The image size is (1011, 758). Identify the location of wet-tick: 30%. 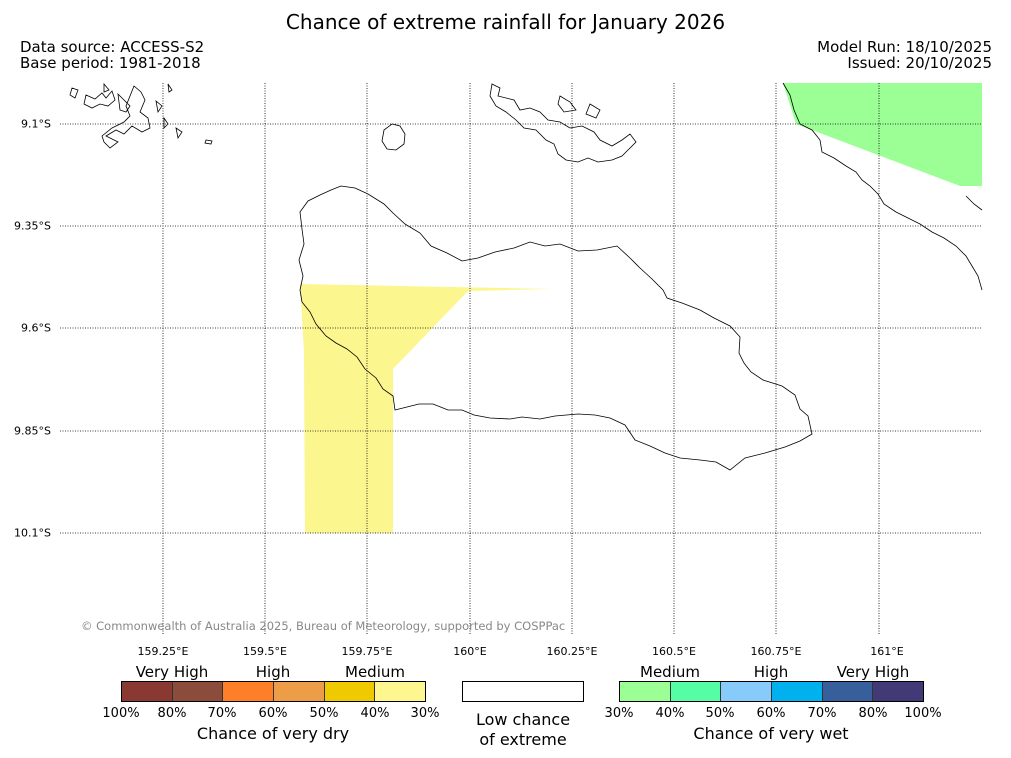
(619, 713).